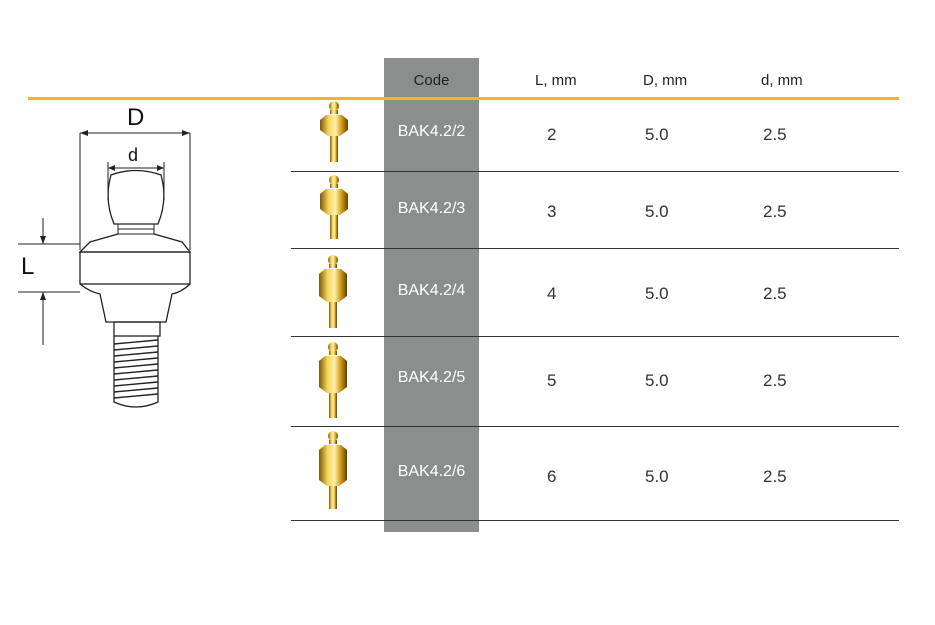  What do you see at coordinates (431, 290) in the screenshot?
I see `row-3-code: BAK4.2/4` at bounding box center [431, 290].